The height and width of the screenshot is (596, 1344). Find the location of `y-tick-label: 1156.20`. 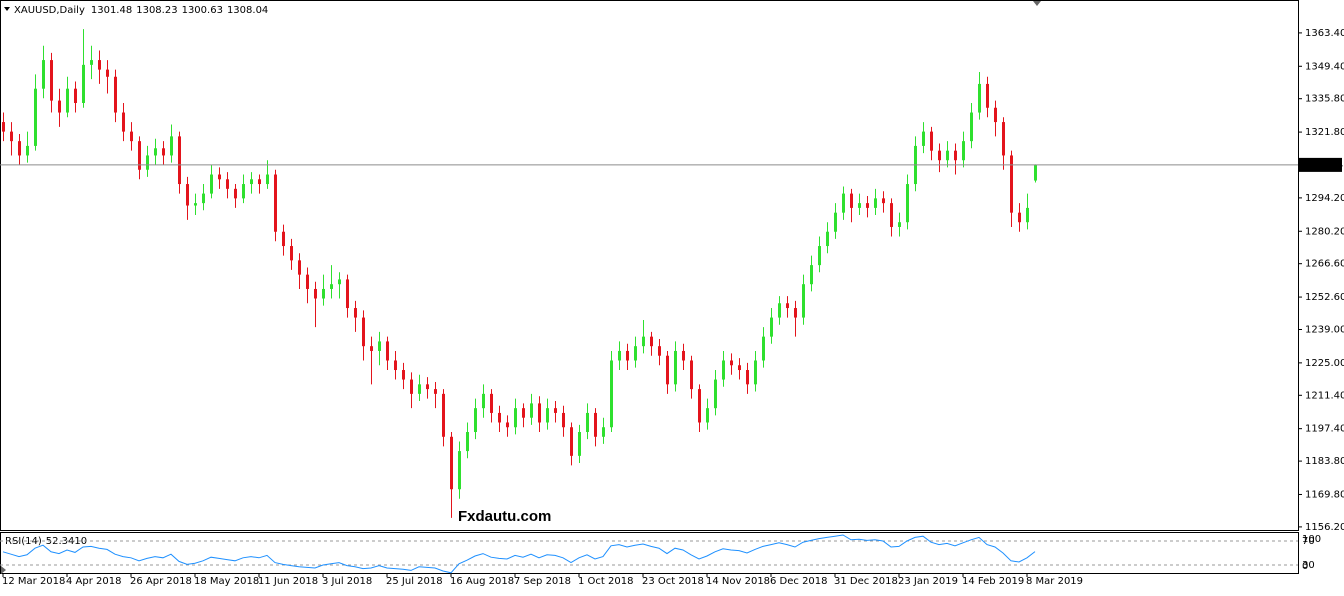

y-tick-label: 1156.20 is located at coordinates (1324, 527).